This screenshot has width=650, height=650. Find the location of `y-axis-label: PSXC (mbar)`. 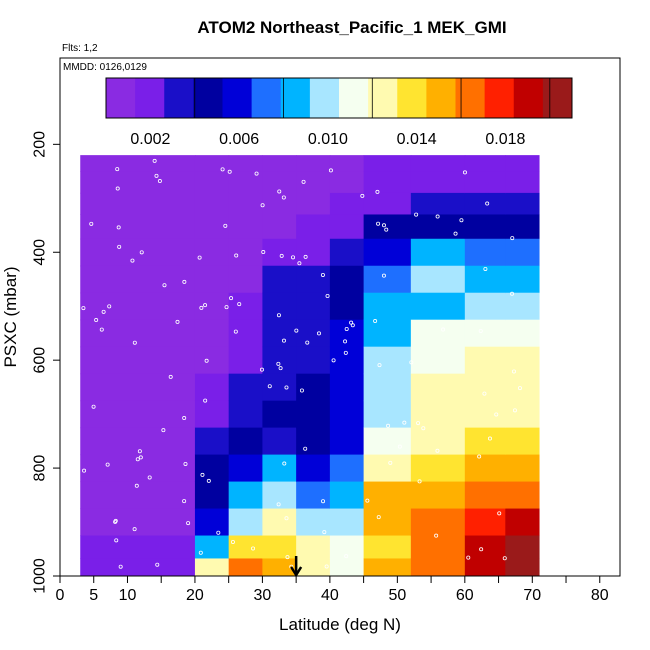

y-axis-label: PSXC (mbar) is located at coordinates (10, 316).